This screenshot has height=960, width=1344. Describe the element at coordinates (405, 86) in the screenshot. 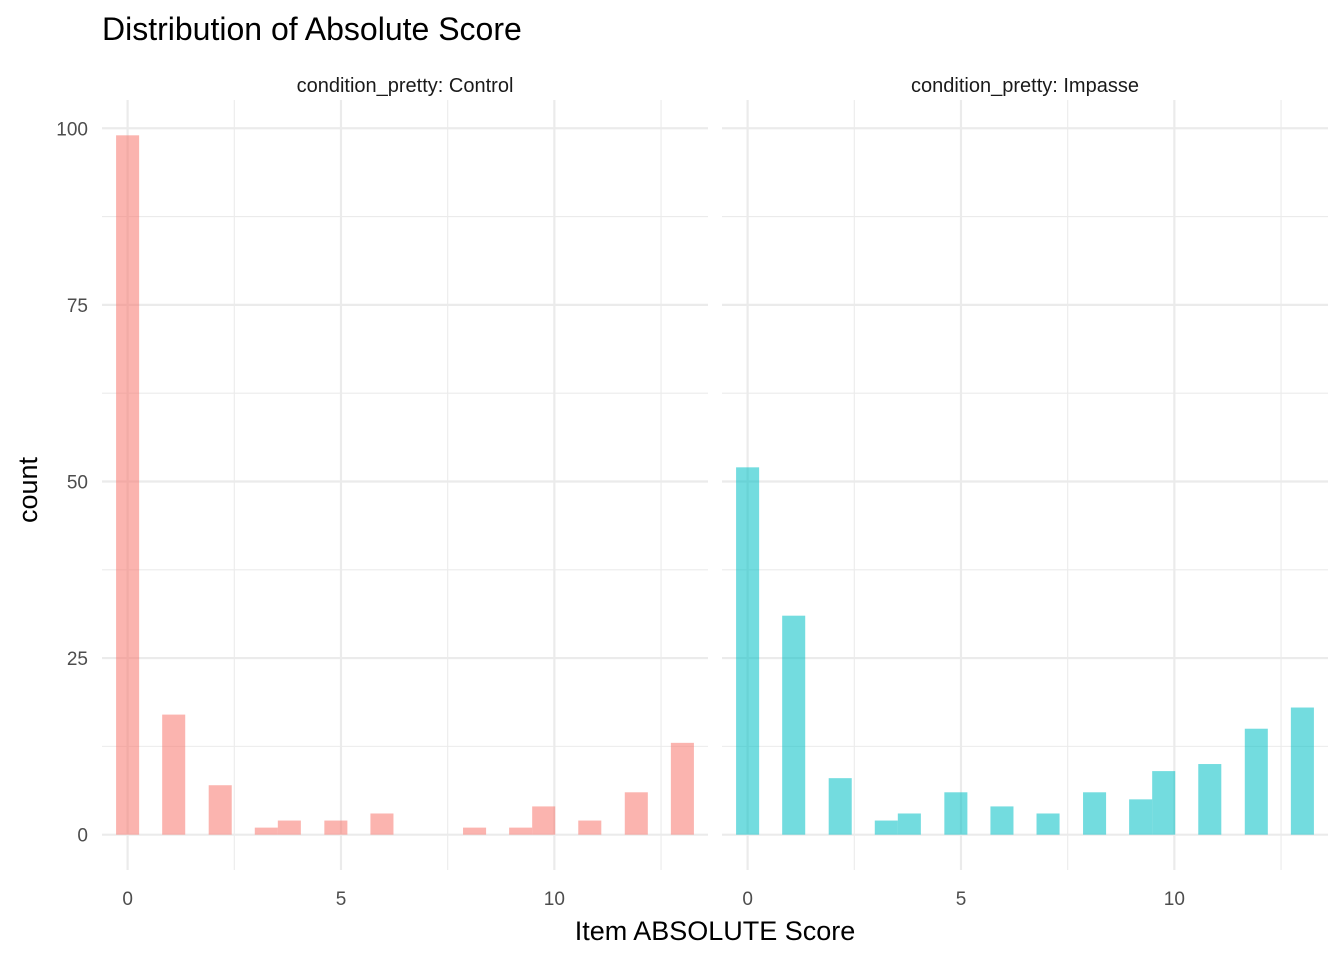

I see `strip-label-control: condition_pretty: Control` at that location.